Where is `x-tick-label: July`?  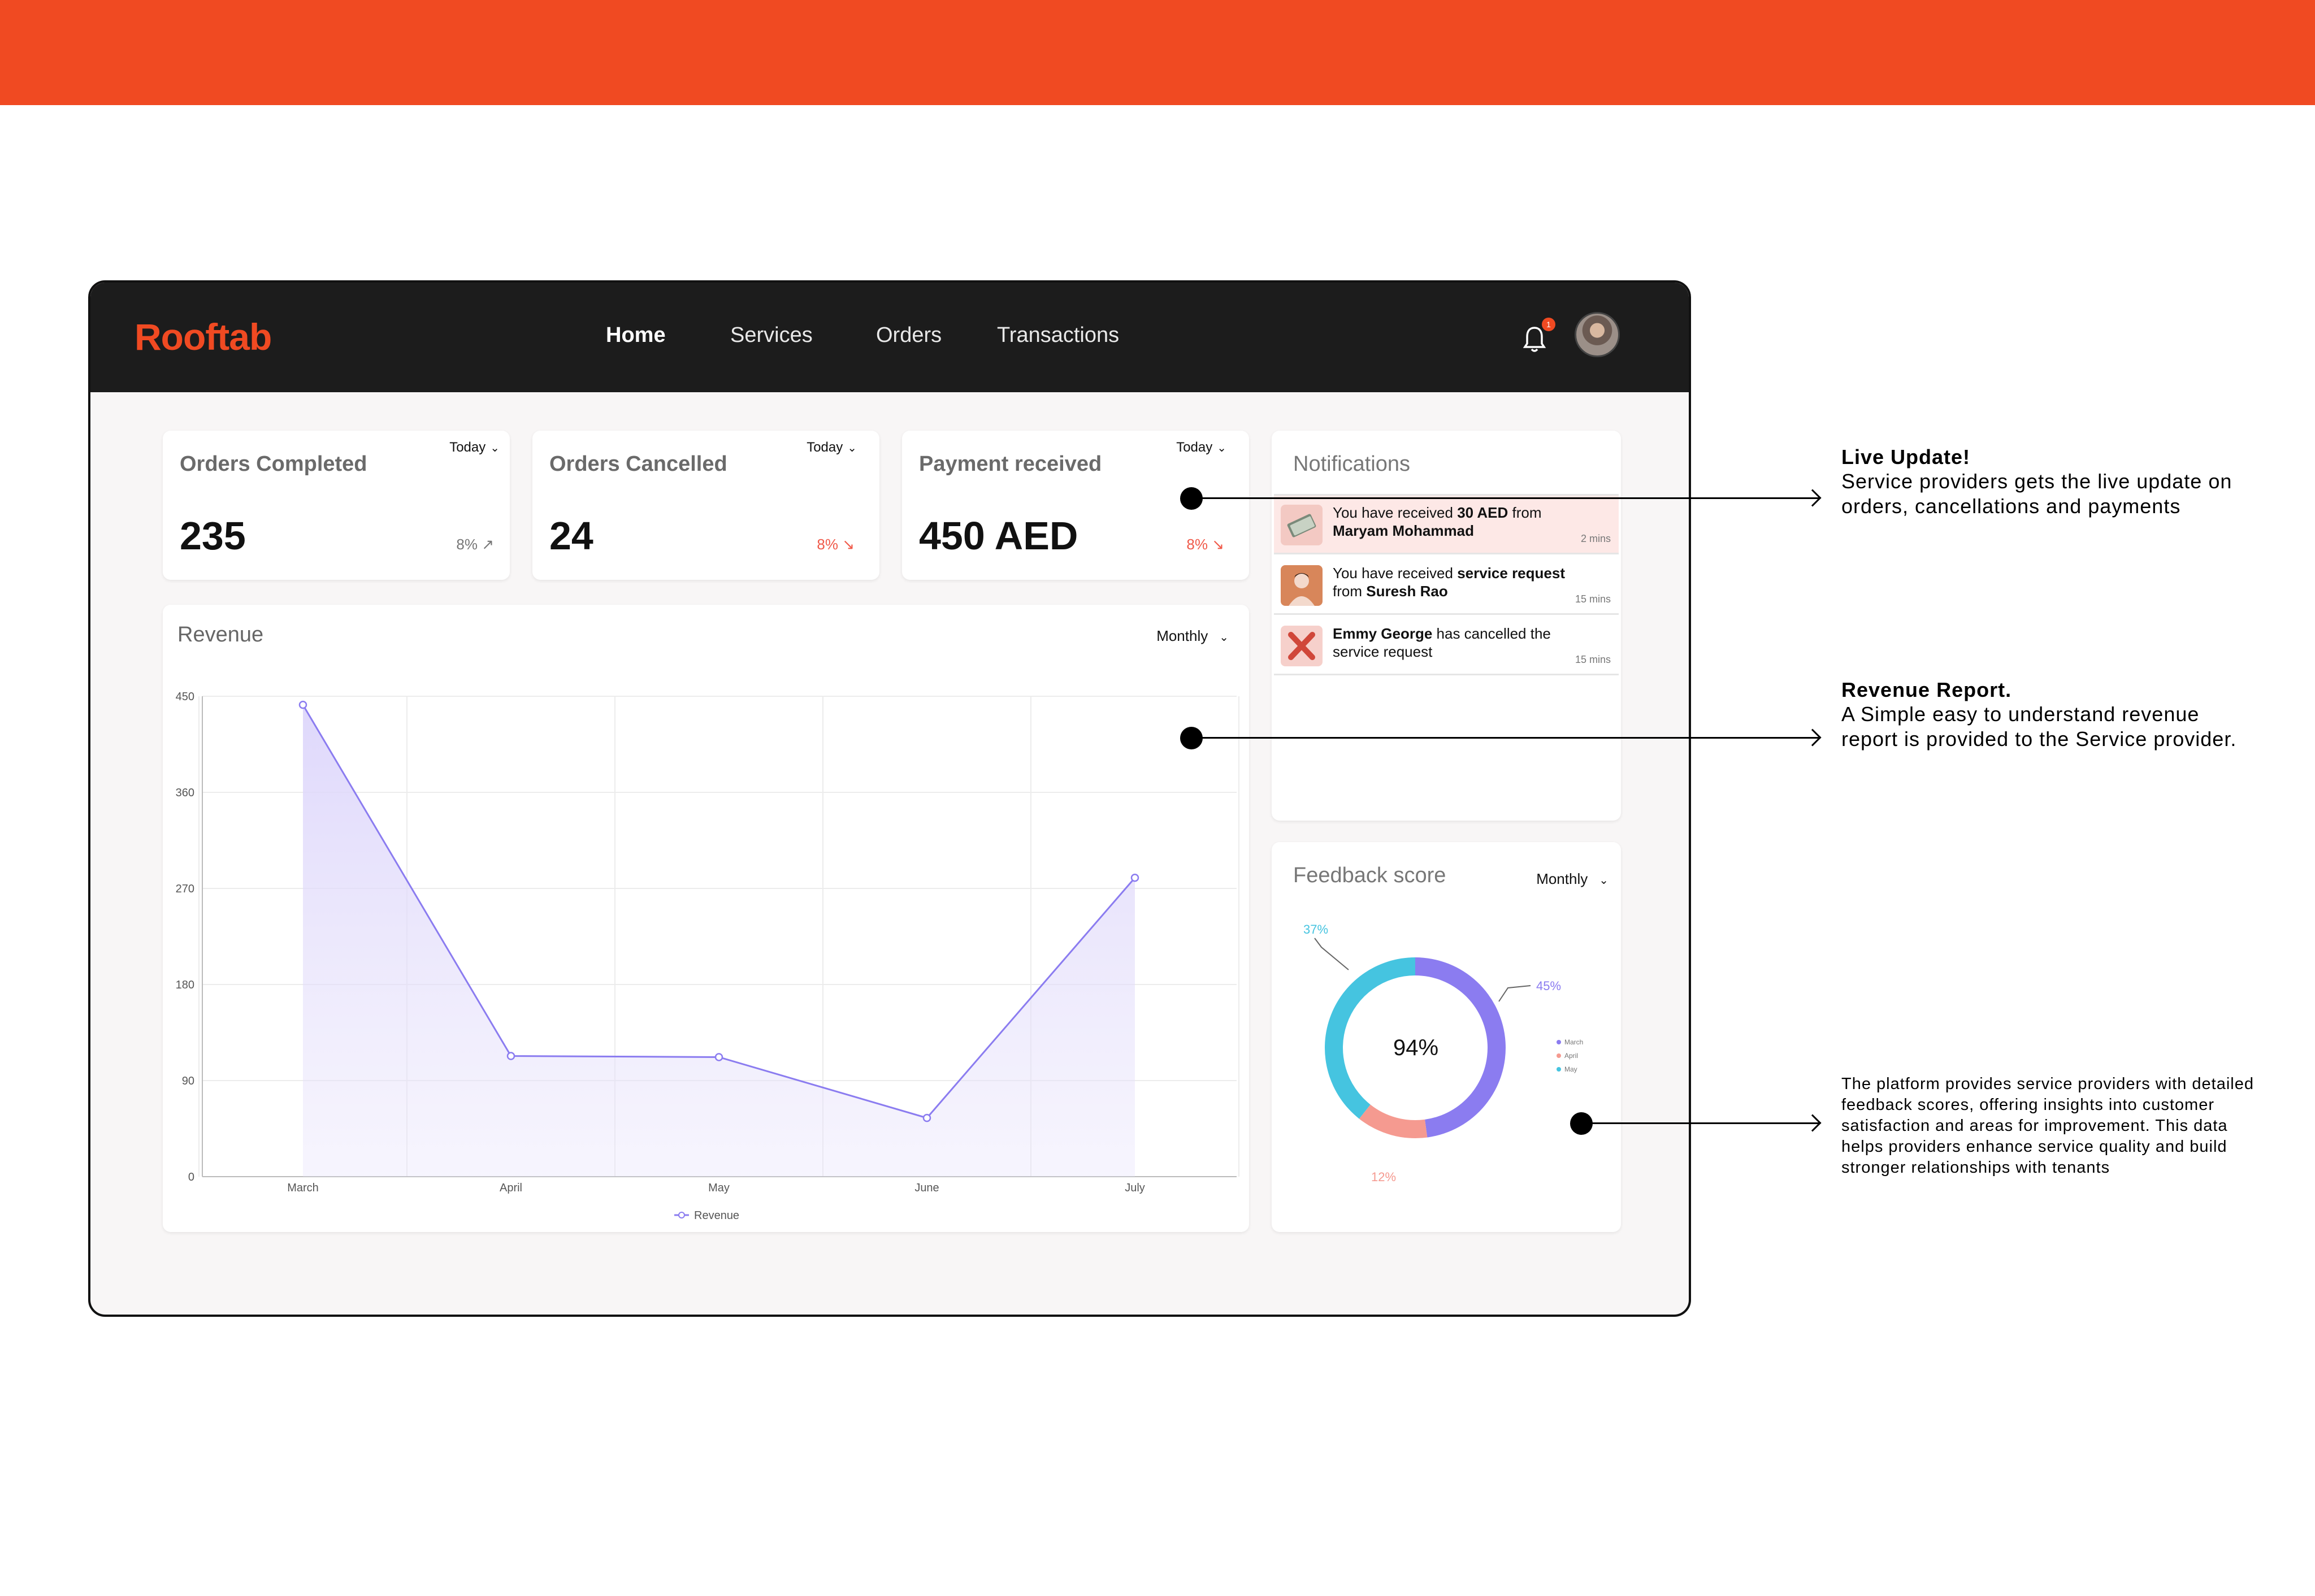 x-tick-label: July is located at coordinates (1135, 1188).